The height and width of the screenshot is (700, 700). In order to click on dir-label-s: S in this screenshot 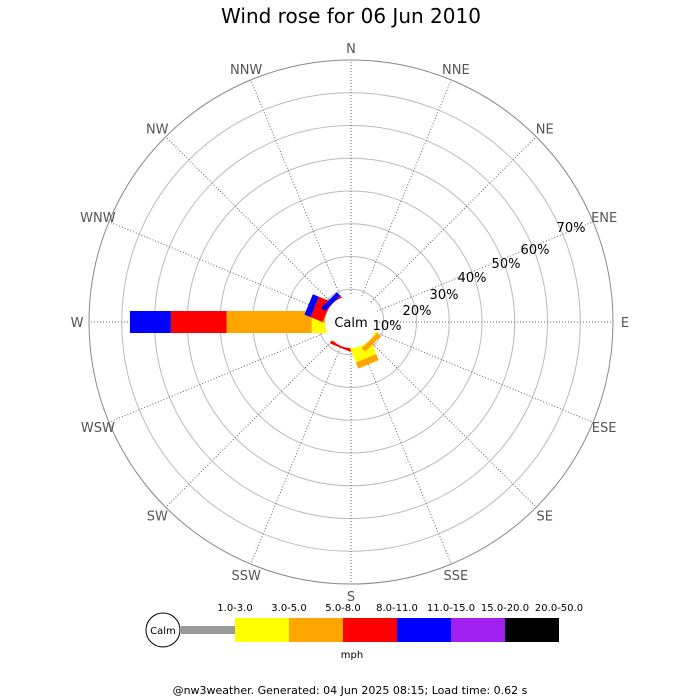, I will do `click(351, 597)`.